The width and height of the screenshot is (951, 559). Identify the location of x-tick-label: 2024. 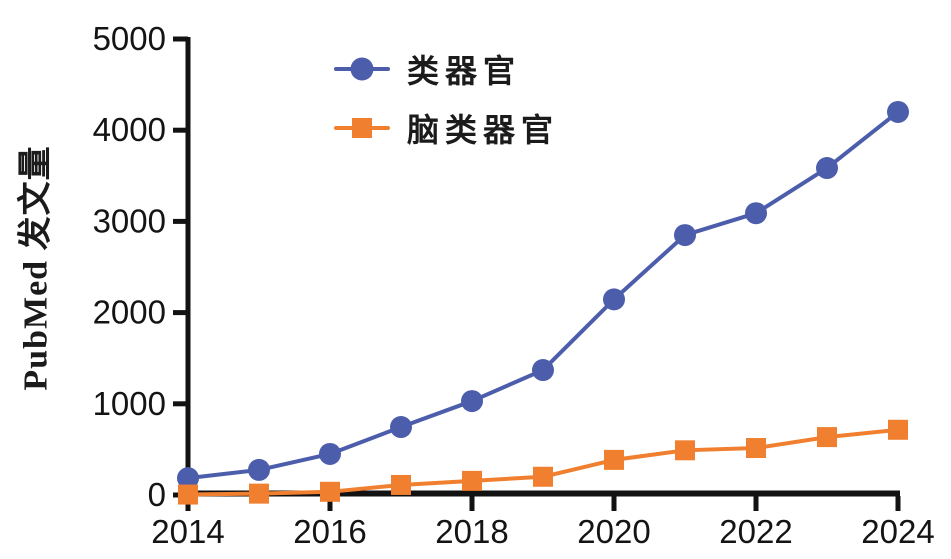
(897, 531).